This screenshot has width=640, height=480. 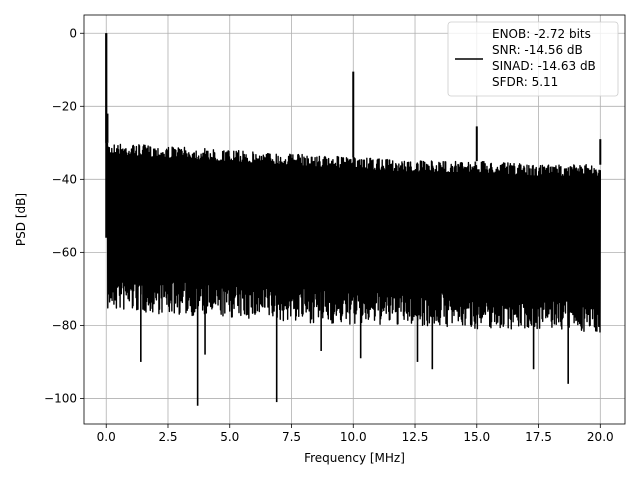 What do you see at coordinates (60, 398) in the screenshot?
I see `y-tick-label: −100` at bounding box center [60, 398].